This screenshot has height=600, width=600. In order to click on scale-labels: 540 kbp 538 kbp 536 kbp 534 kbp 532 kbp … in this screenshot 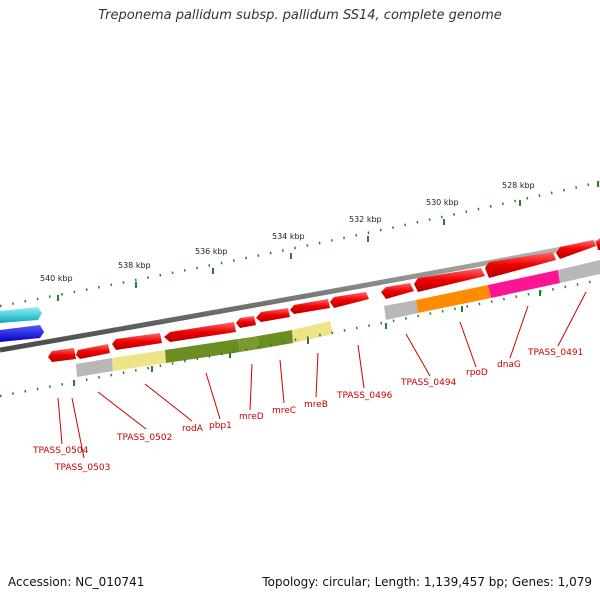, I will do `click(287, 232)`.